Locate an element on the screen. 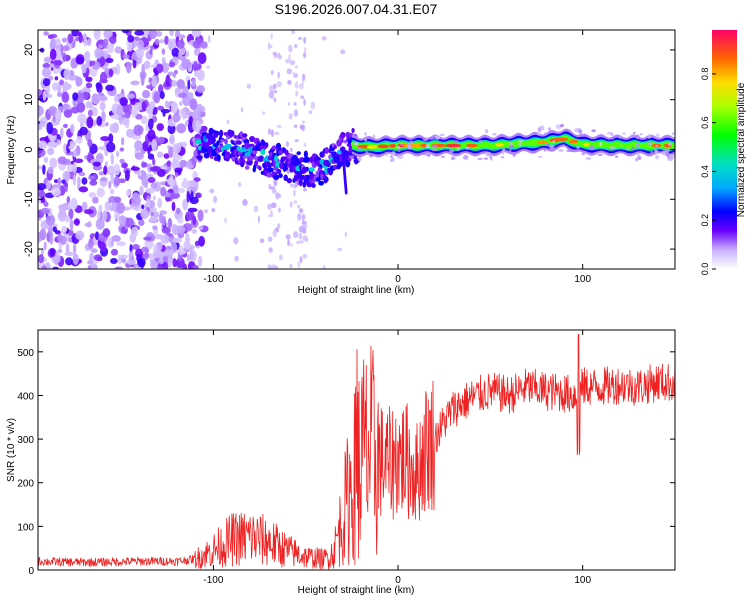  colorbar-tick-label: 0.2 is located at coordinates (705, 220).